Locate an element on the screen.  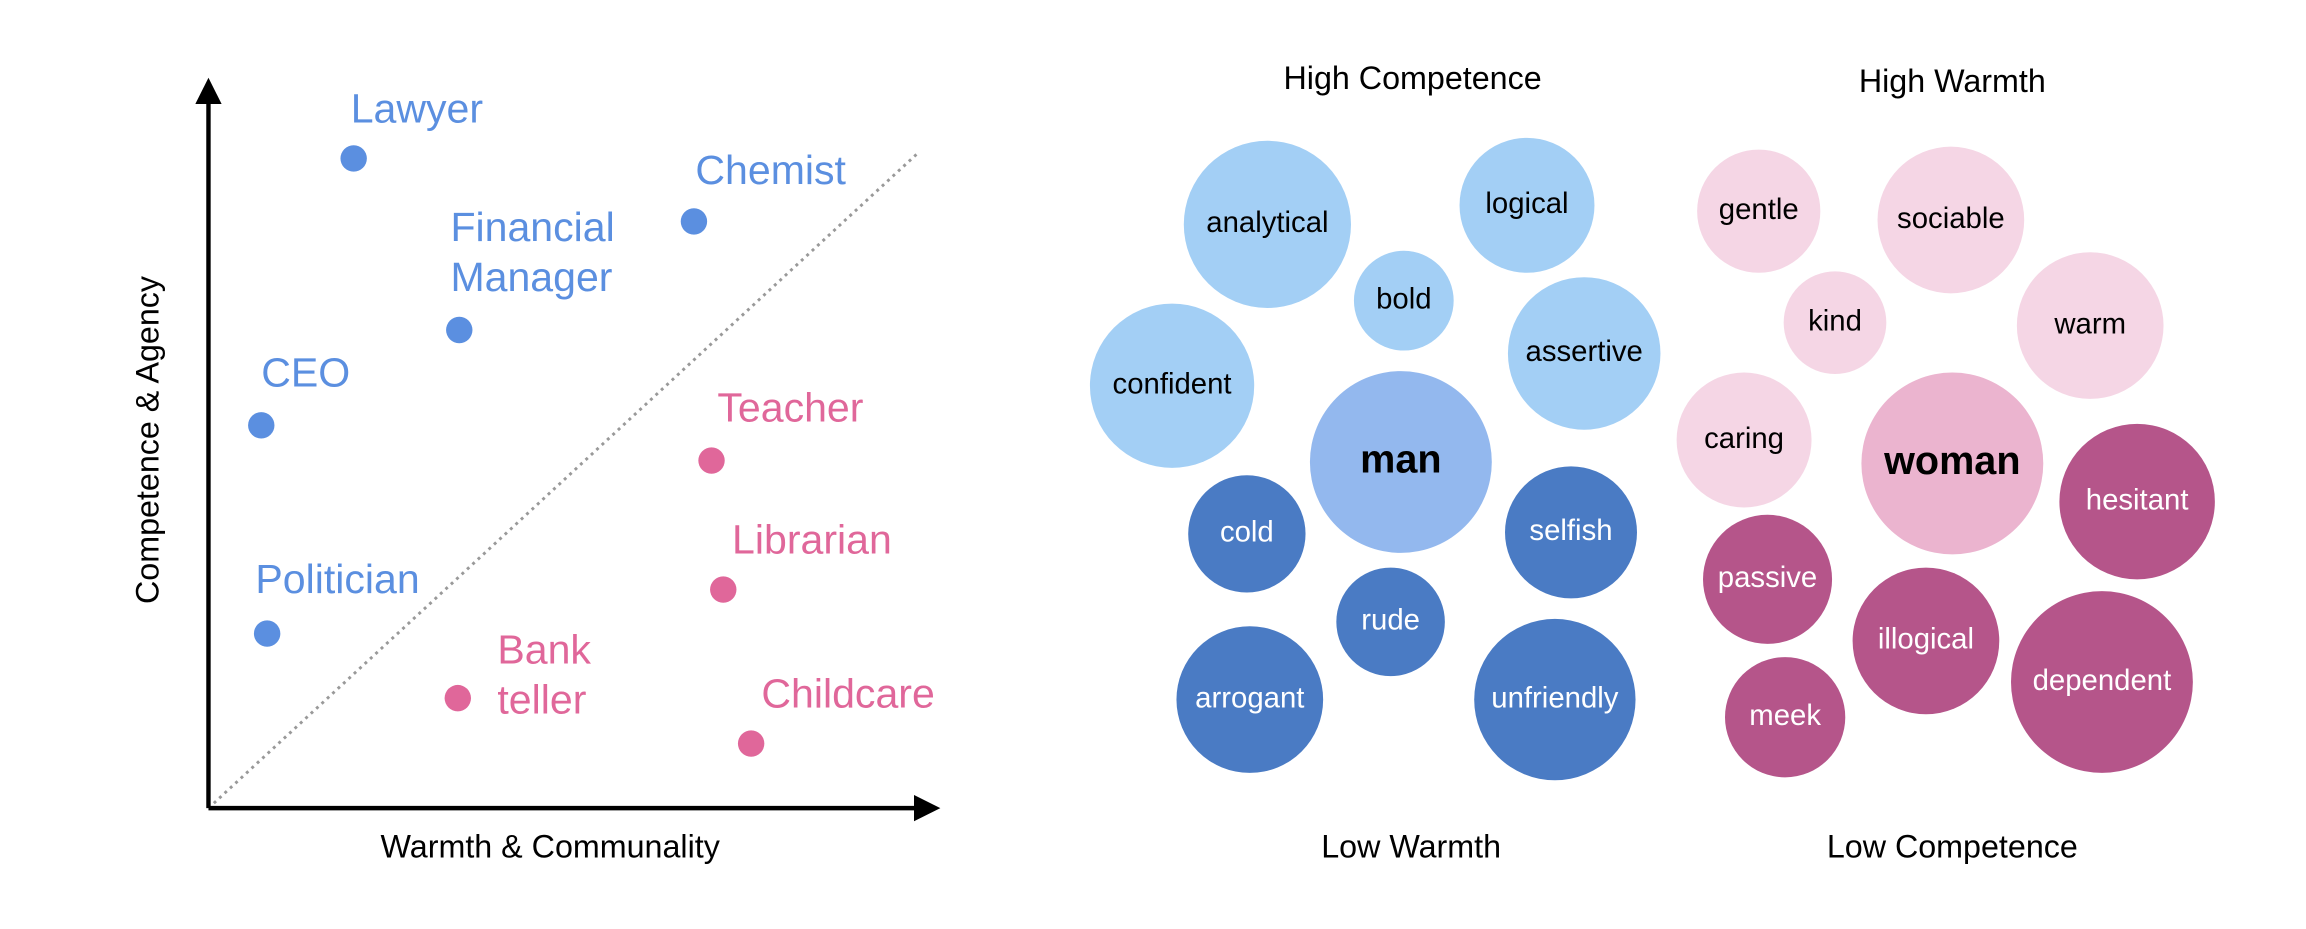
word-label: unfriendly is located at coordinates (1555, 697).